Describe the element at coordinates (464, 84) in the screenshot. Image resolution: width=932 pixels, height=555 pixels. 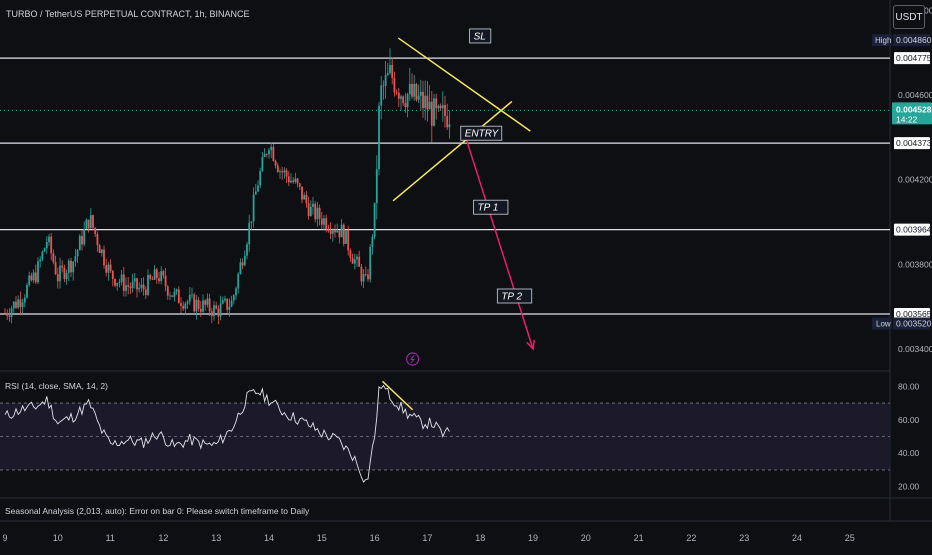
I see `triangle-upper-trendline` at that location.